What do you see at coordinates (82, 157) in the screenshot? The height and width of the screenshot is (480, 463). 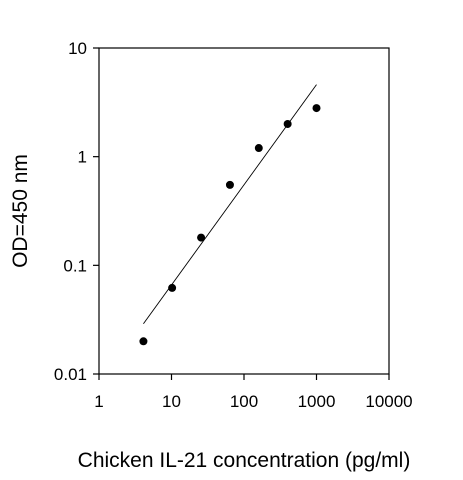 I see `y-tick-label: 1` at bounding box center [82, 157].